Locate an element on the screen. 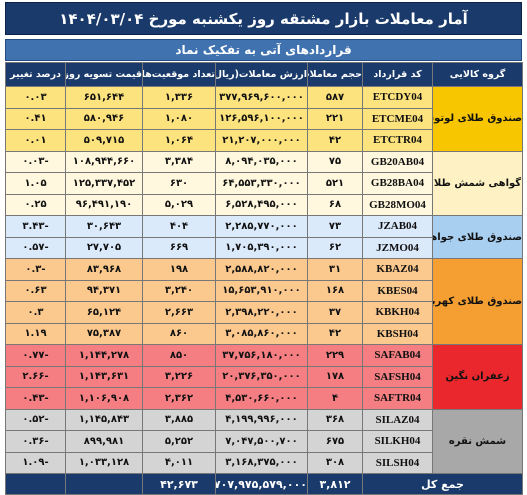 Image resolution: width=527 pixels, height=495 pixels. open-interest-cell: ۳,۳۸۴ is located at coordinates (179, 161).